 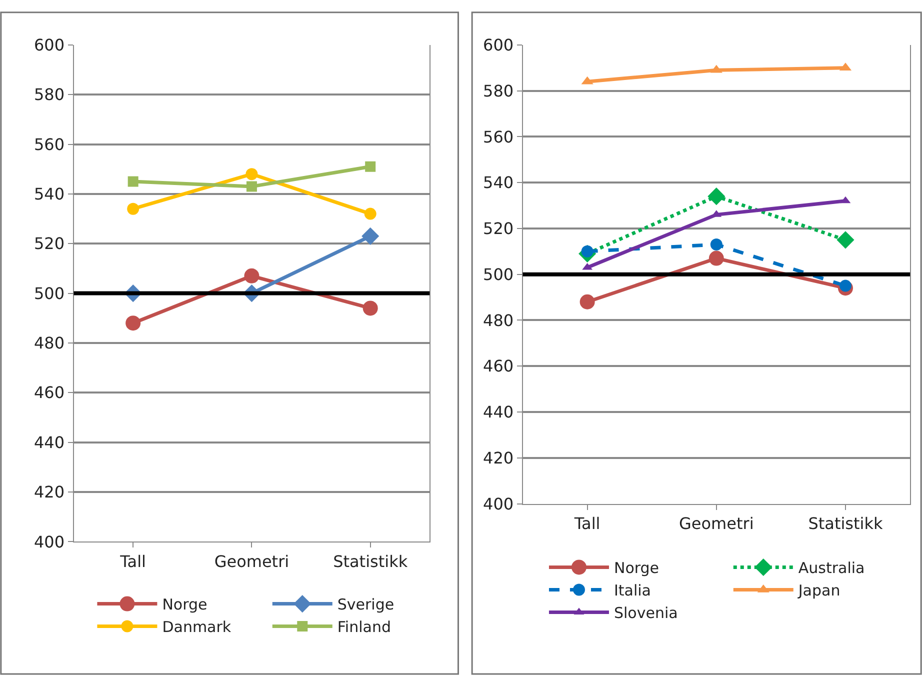 I want to click on legend-label: Danmark, so click(x=197, y=627).